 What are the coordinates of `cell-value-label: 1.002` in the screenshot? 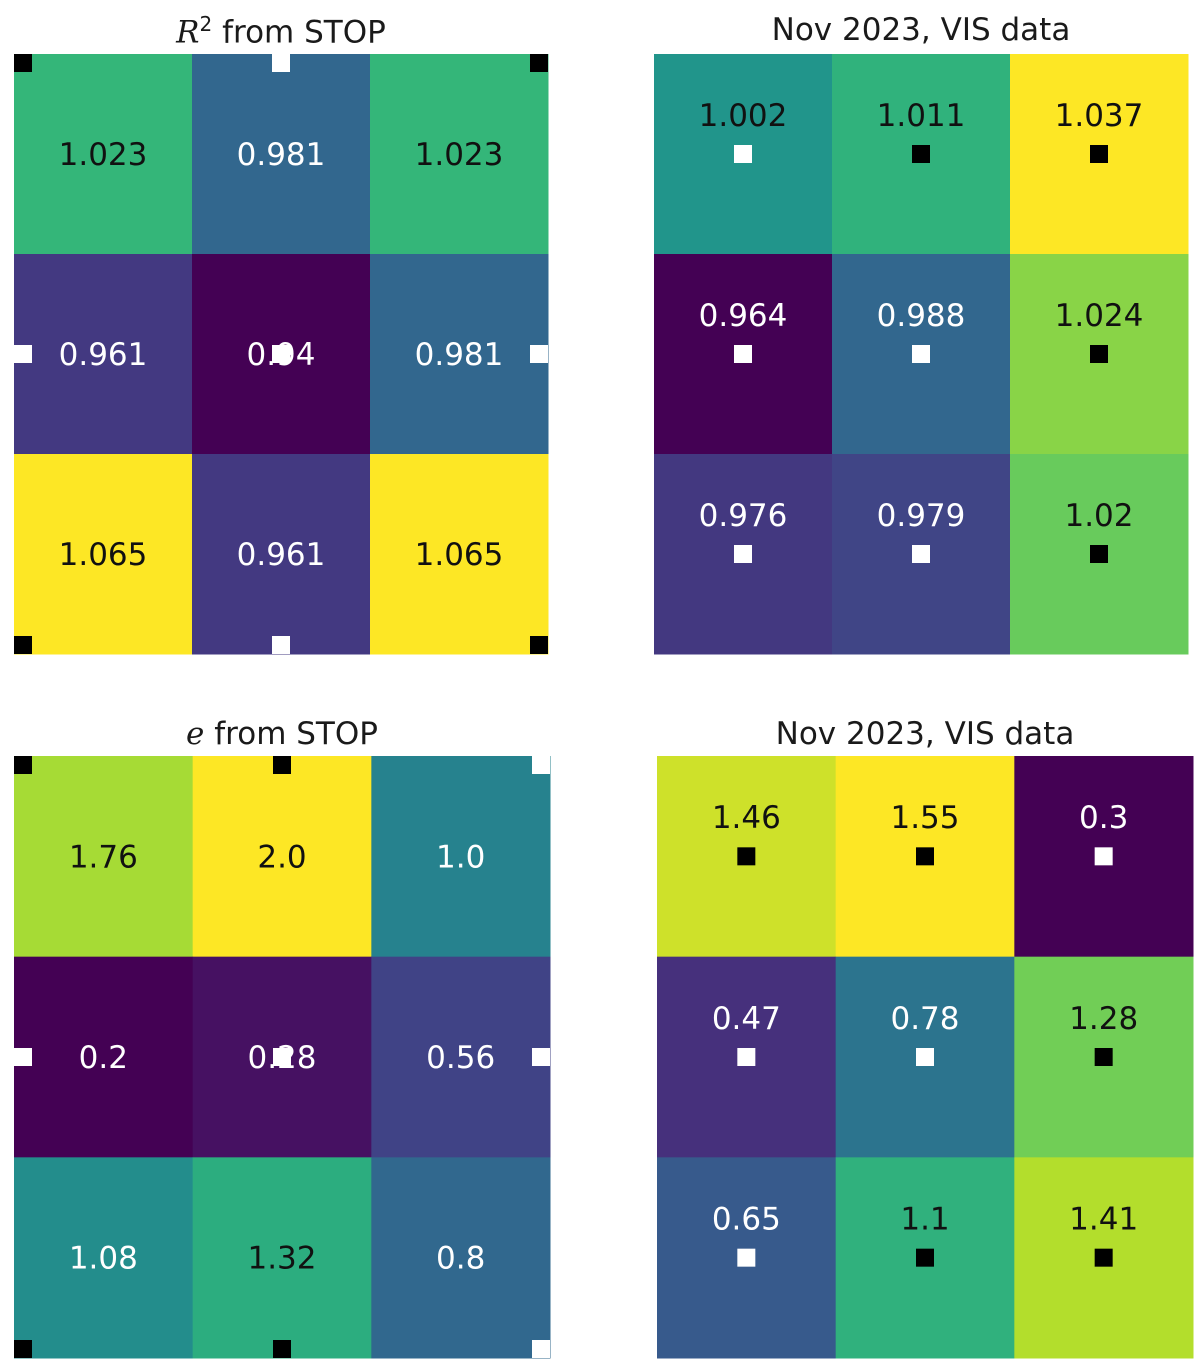 It's located at (743, 116).